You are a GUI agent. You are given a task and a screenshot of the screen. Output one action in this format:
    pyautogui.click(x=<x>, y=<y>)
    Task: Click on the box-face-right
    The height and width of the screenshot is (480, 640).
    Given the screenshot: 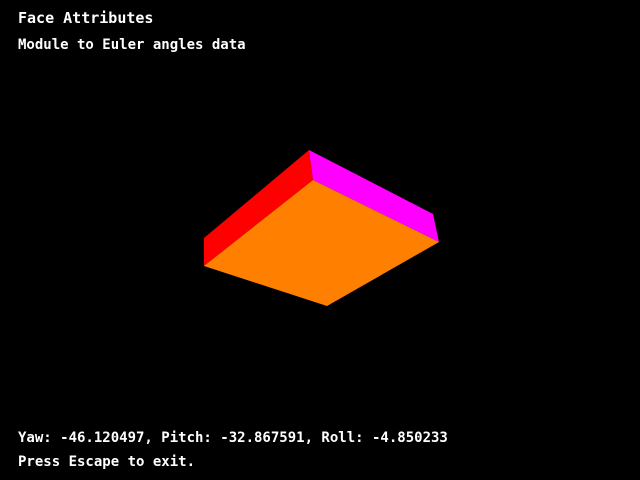 What is the action you would take?
    pyautogui.click(x=374, y=196)
    